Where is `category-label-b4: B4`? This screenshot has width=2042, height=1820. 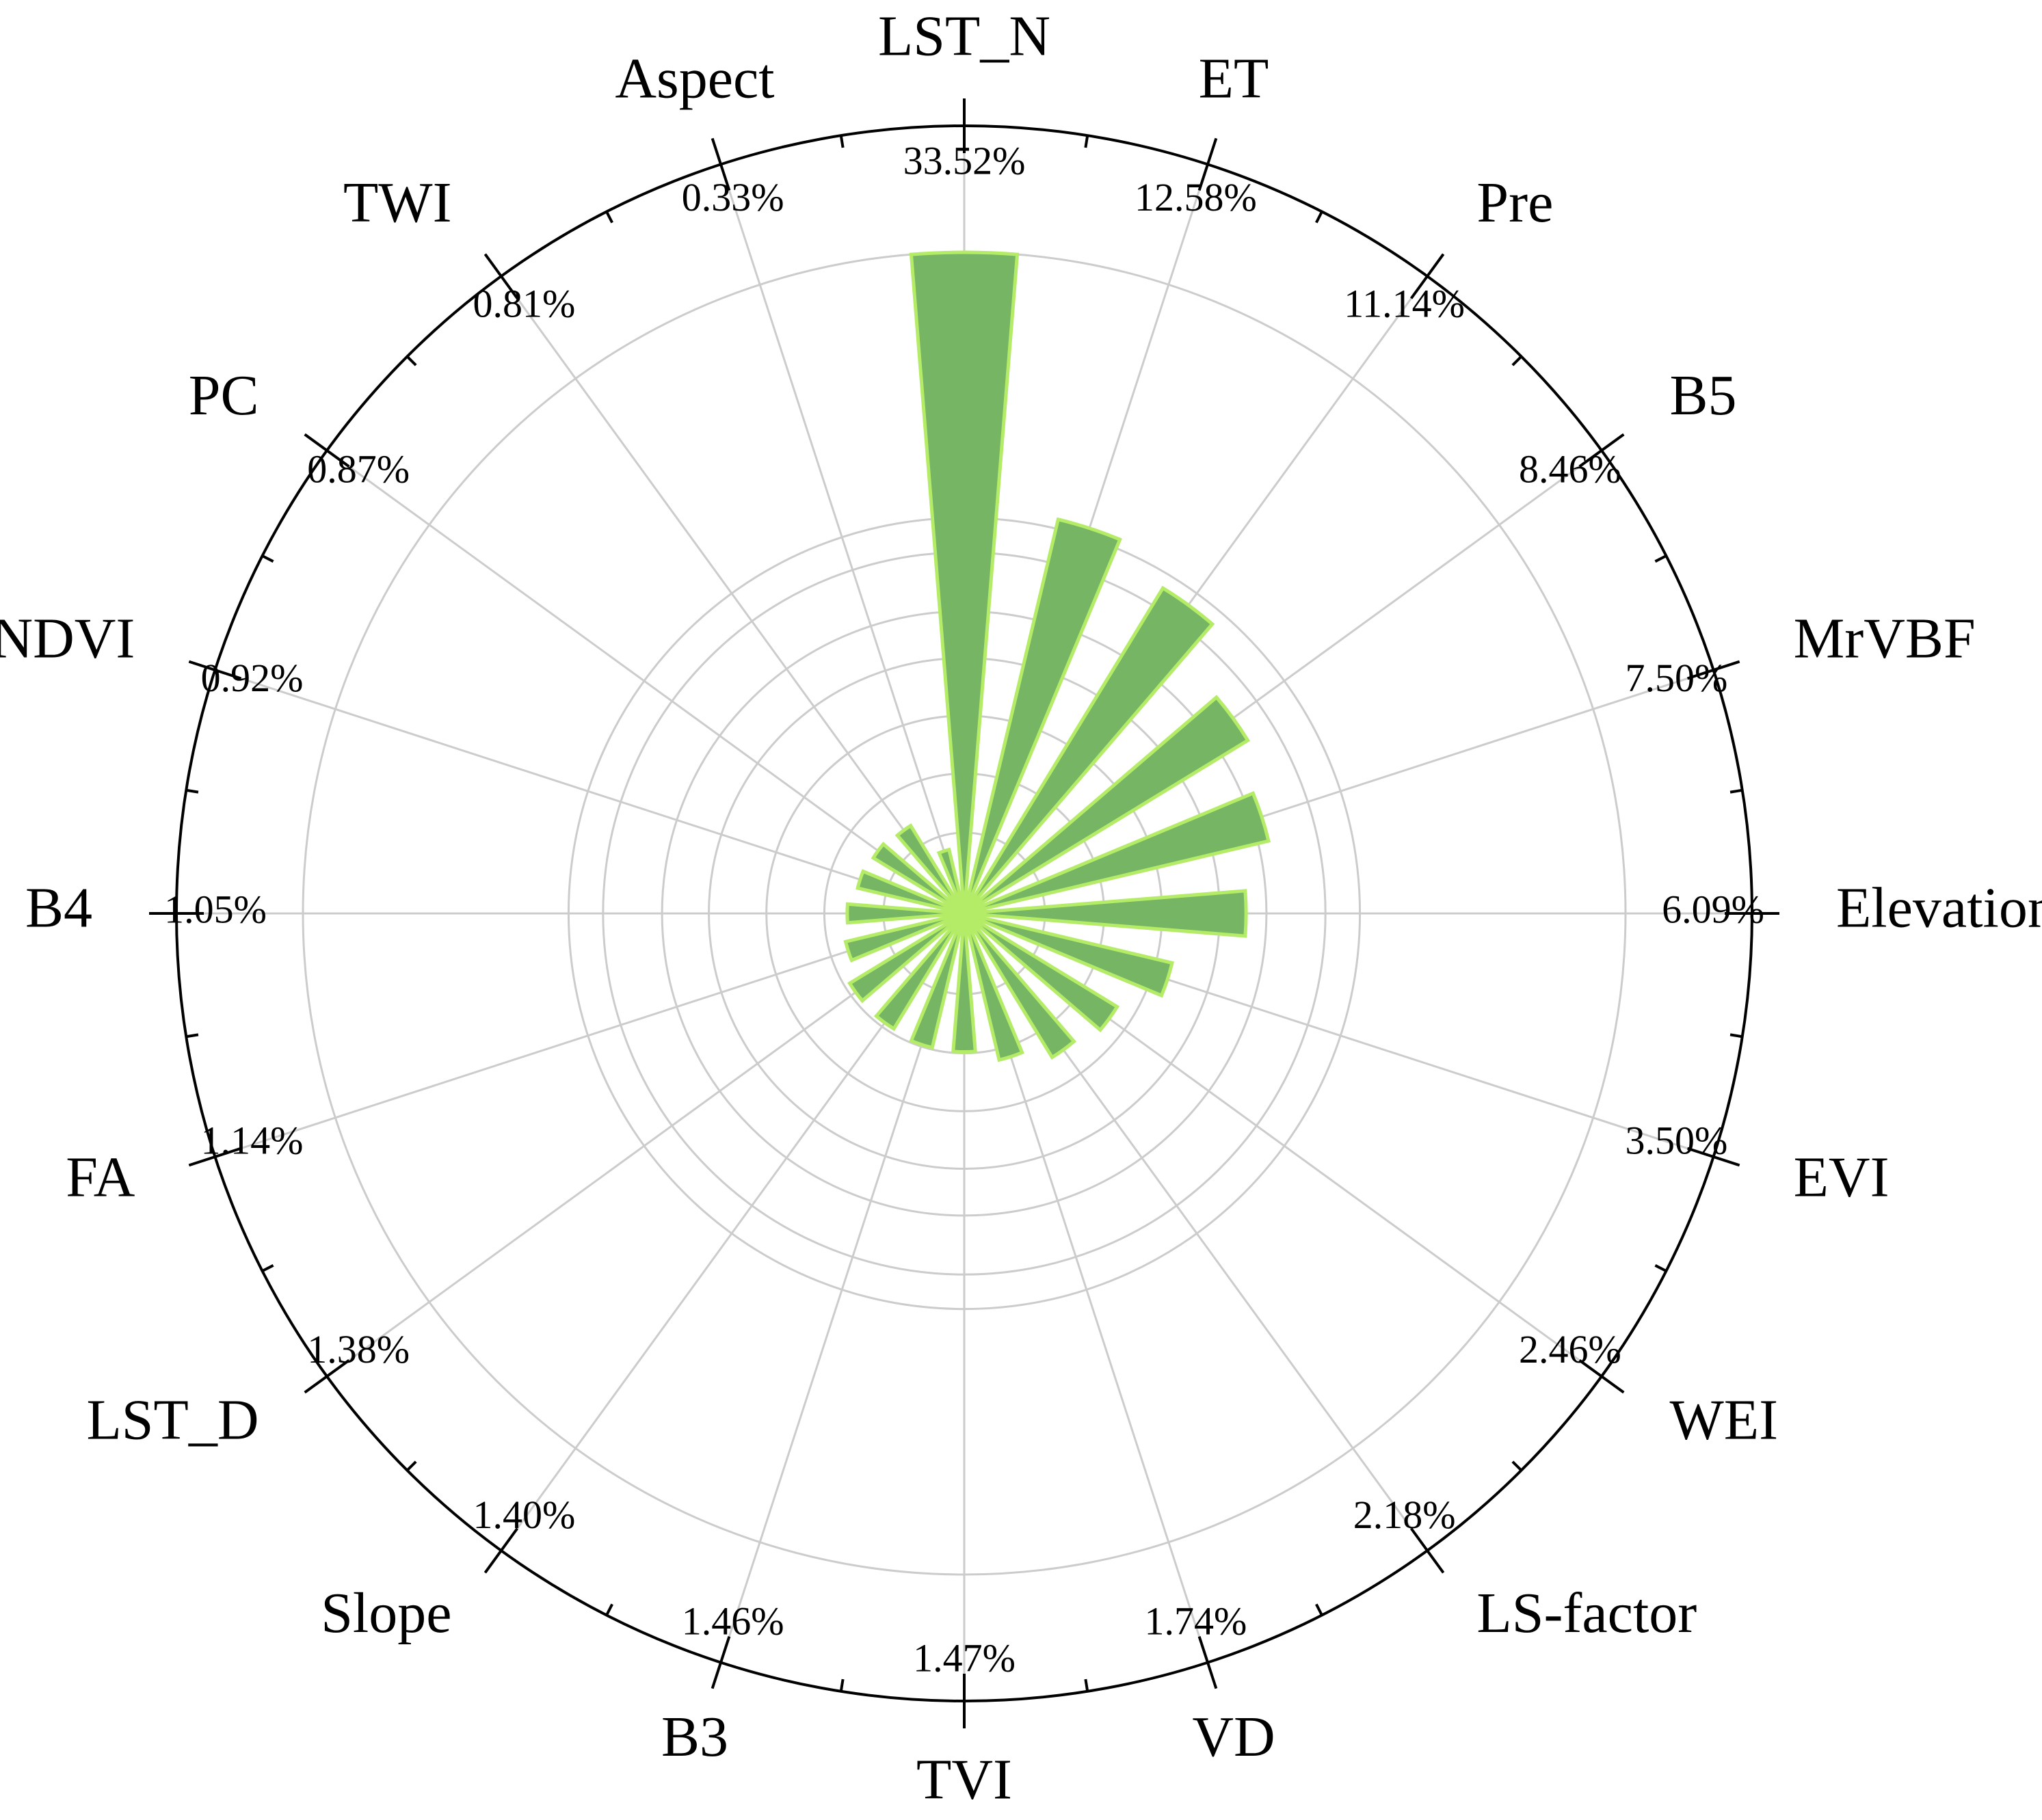 category-label-b4: B4 is located at coordinates (58, 907).